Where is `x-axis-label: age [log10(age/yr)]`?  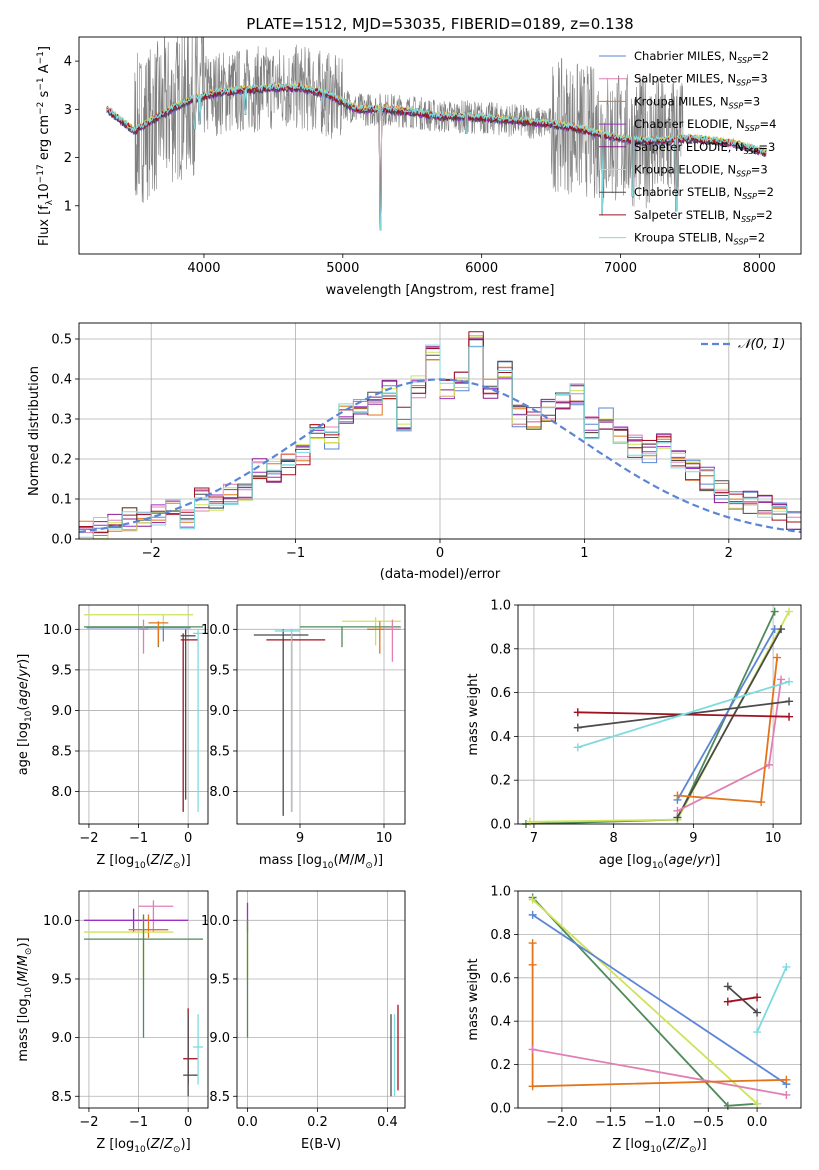 x-axis-label: age [log10(age/yr)] is located at coordinates (660, 862).